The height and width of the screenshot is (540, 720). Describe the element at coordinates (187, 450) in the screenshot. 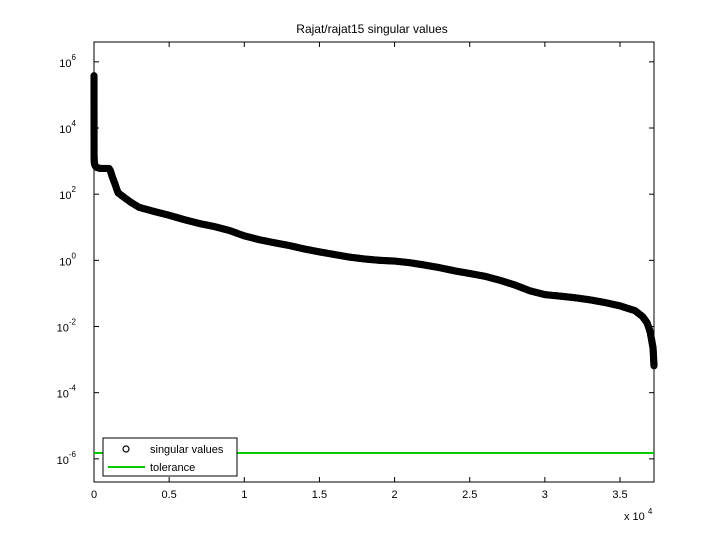

I see `legend-label-singular-values: singular values` at that location.